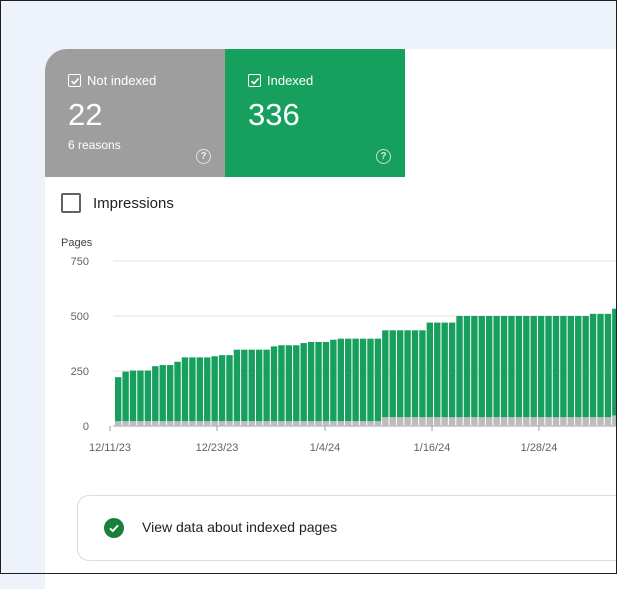 This screenshot has height=589, width=617. What do you see at coordinates (85, 114) in the screenshot?
I see `not-indexed-count: 22` at bounding box center [85, 114].